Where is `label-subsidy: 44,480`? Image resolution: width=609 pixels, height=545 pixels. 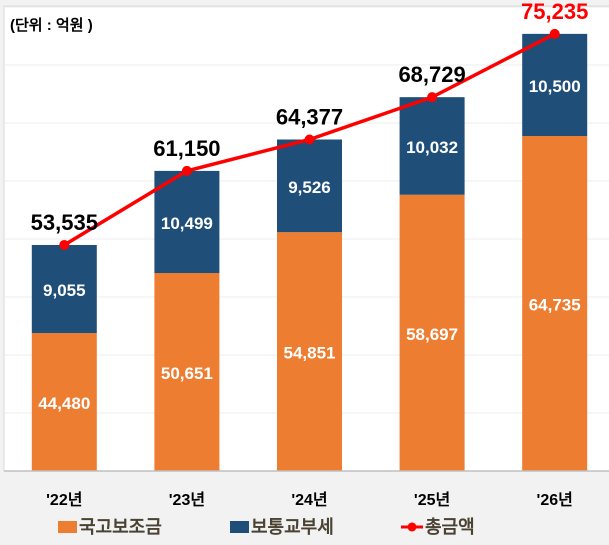 label-subsidy: 44,480 is located at coordinates (64, 403).